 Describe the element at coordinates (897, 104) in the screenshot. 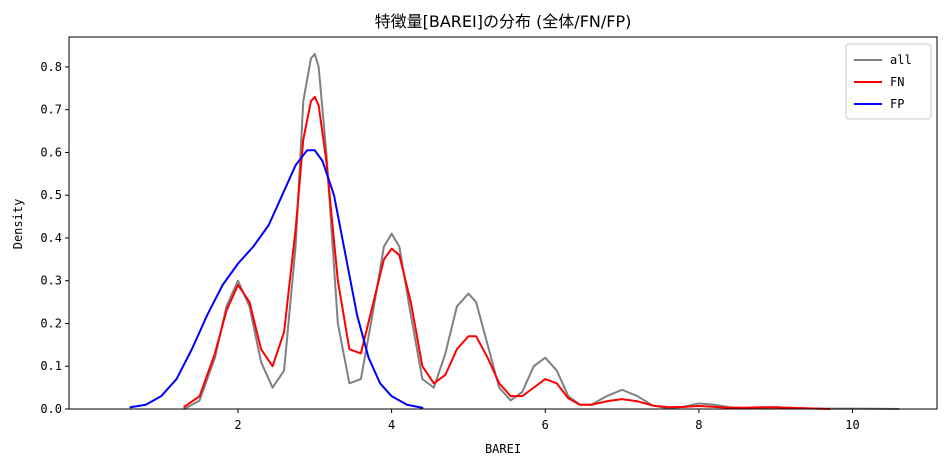

I see `legend-label-fp: FP` at that location.